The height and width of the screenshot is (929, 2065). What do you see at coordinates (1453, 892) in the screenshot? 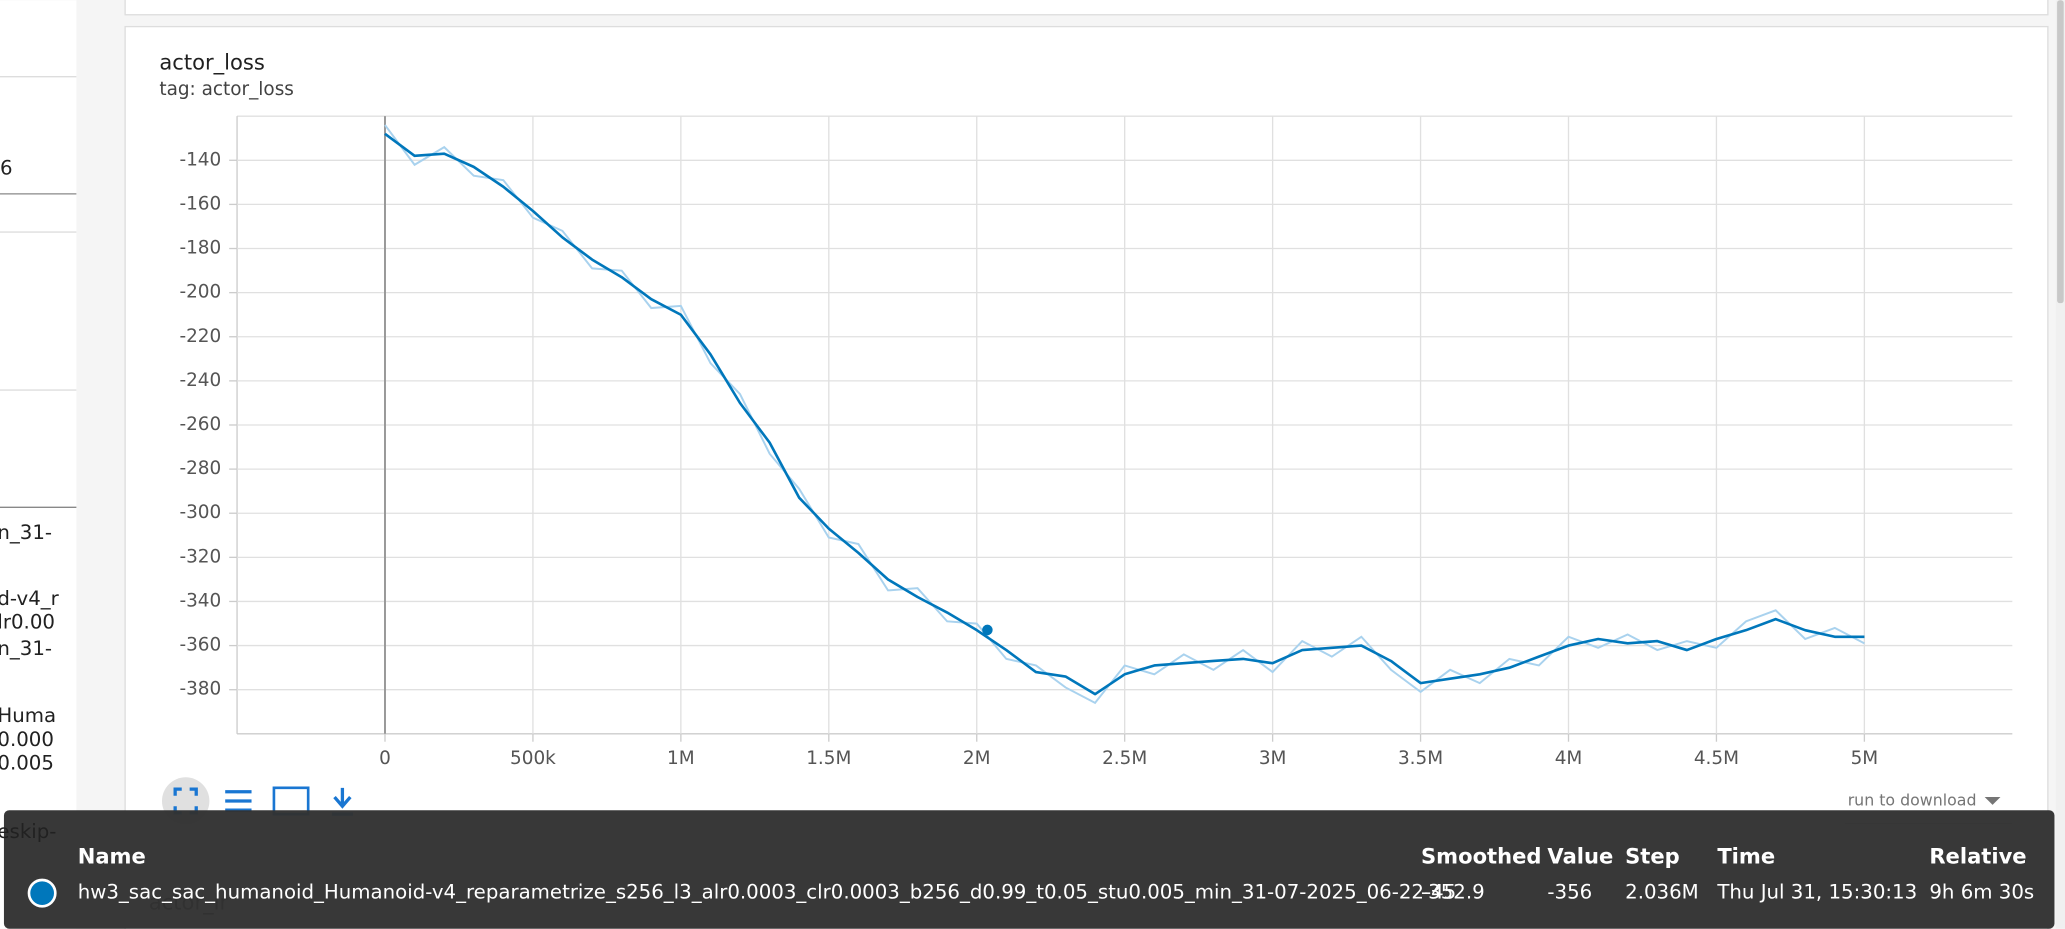
I see `tooltip-cell: -352.9` at bounding box center [1453, 892].